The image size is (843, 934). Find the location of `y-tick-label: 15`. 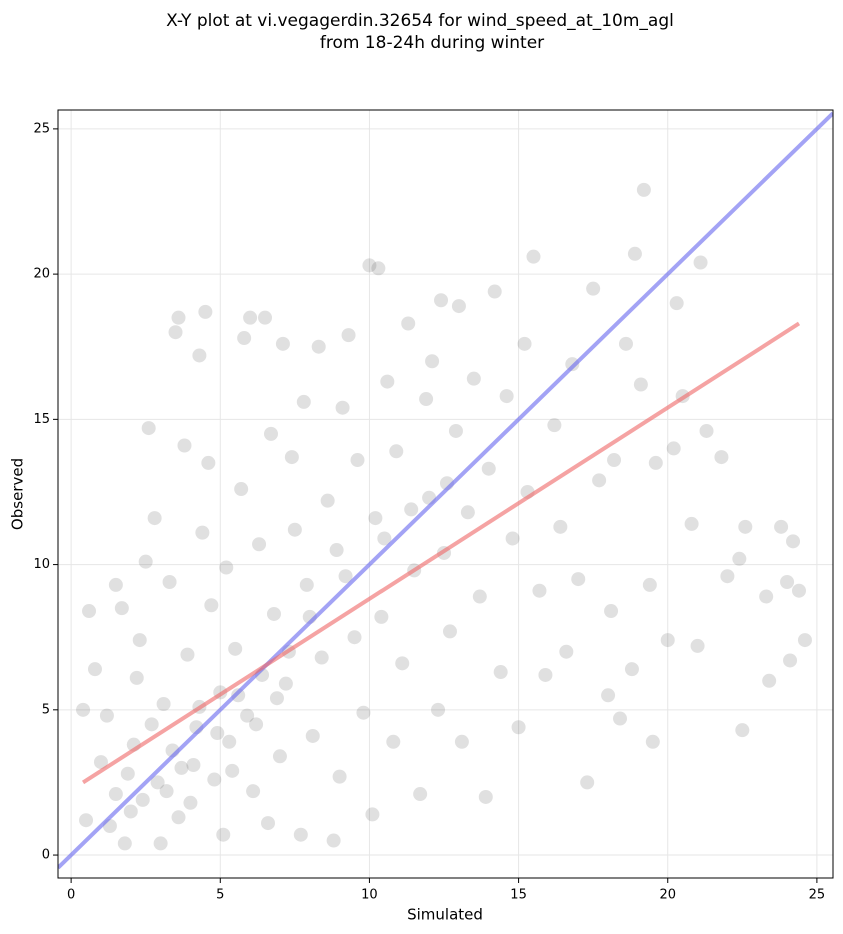

y-tick-label: 15 is located at coordinates (41, 419).